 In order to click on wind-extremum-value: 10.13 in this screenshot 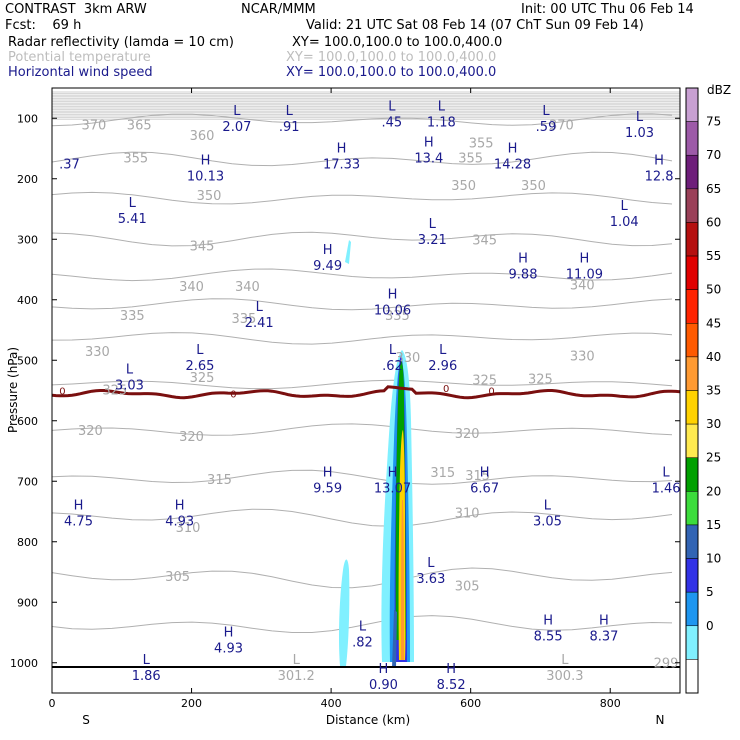, I will do `click(205, 177)`.